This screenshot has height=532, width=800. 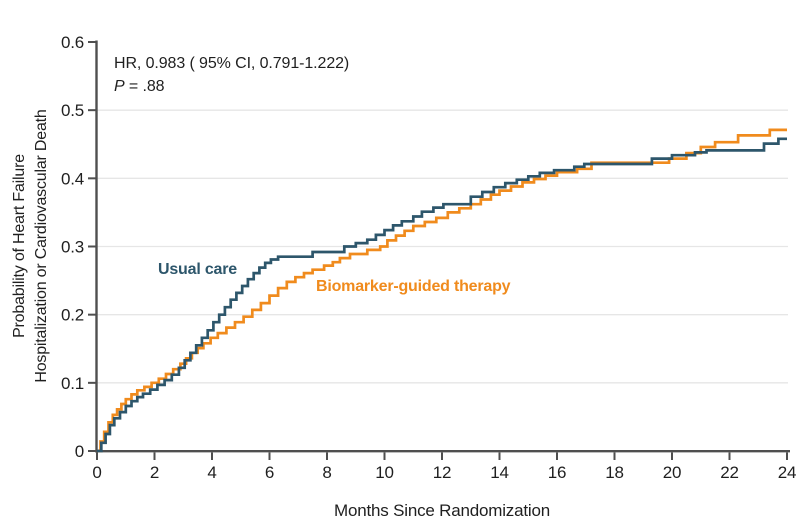 I want to click on usual-care-label: Usual care, so click(x=197, y=269).